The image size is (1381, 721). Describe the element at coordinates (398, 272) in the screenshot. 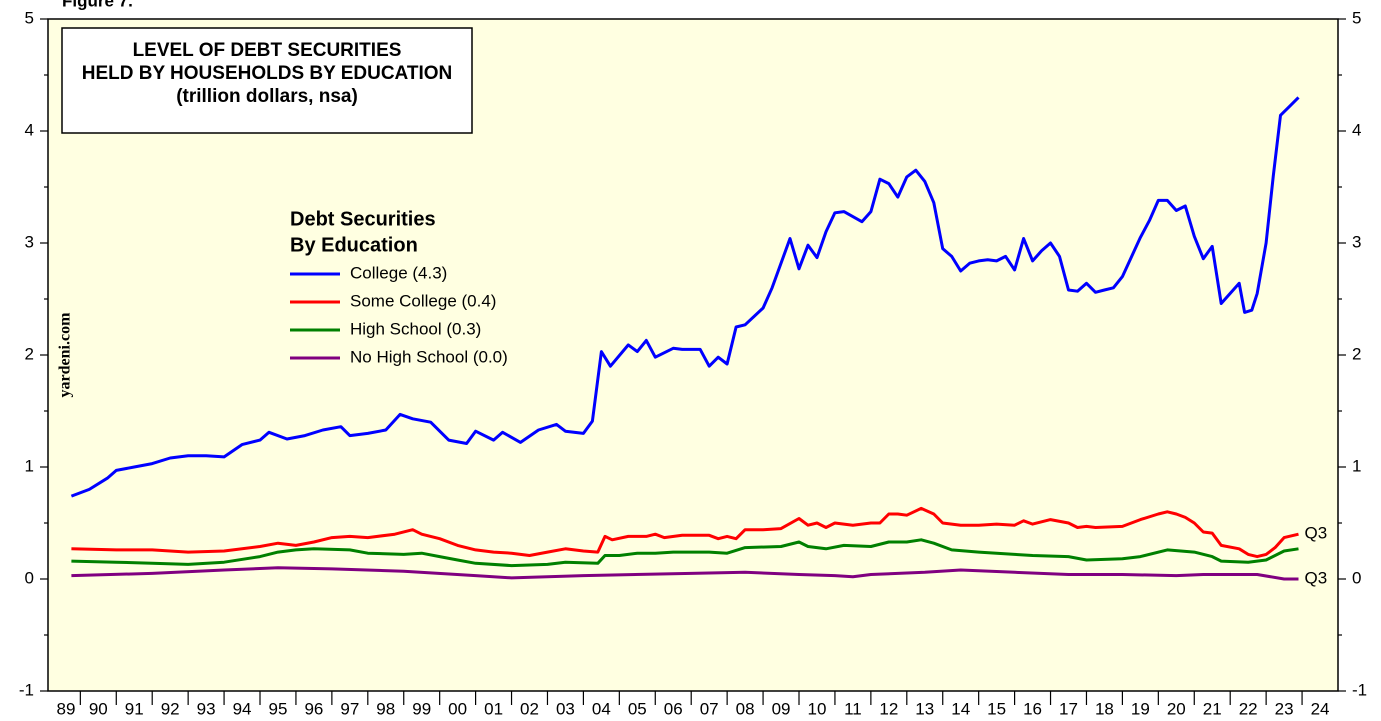

I see `legend-label: College (4.3)` at that location.